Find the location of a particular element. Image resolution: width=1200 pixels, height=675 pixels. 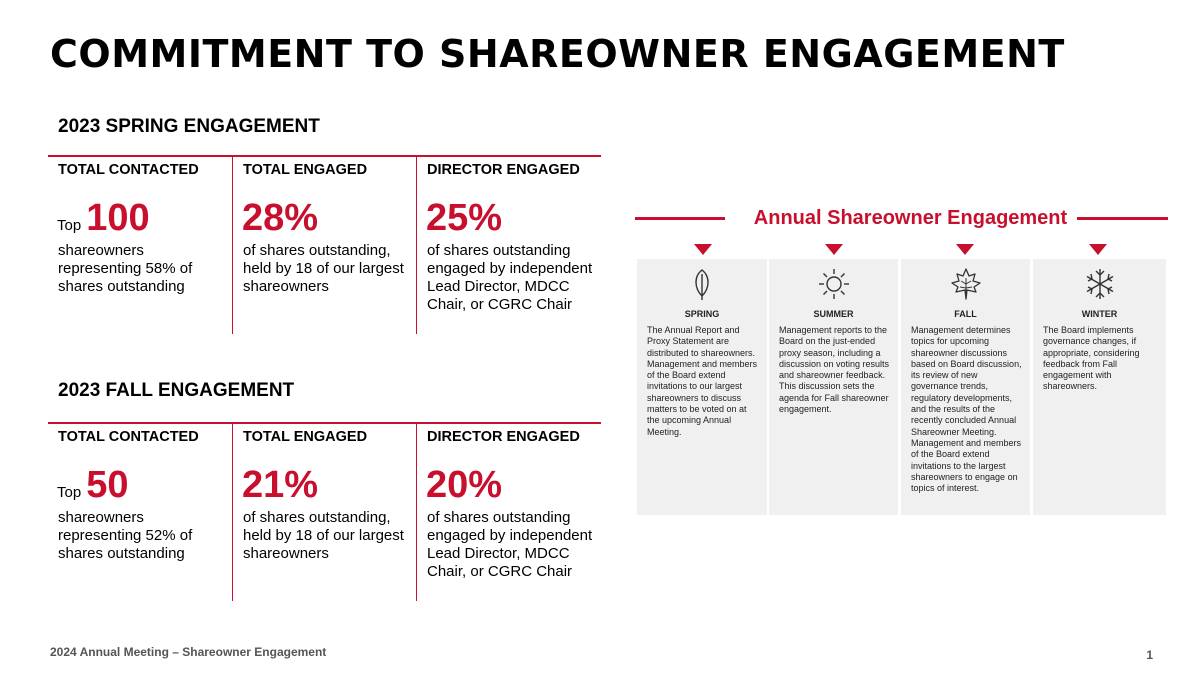

season-name: FALL is located at coordinates (965, 314).